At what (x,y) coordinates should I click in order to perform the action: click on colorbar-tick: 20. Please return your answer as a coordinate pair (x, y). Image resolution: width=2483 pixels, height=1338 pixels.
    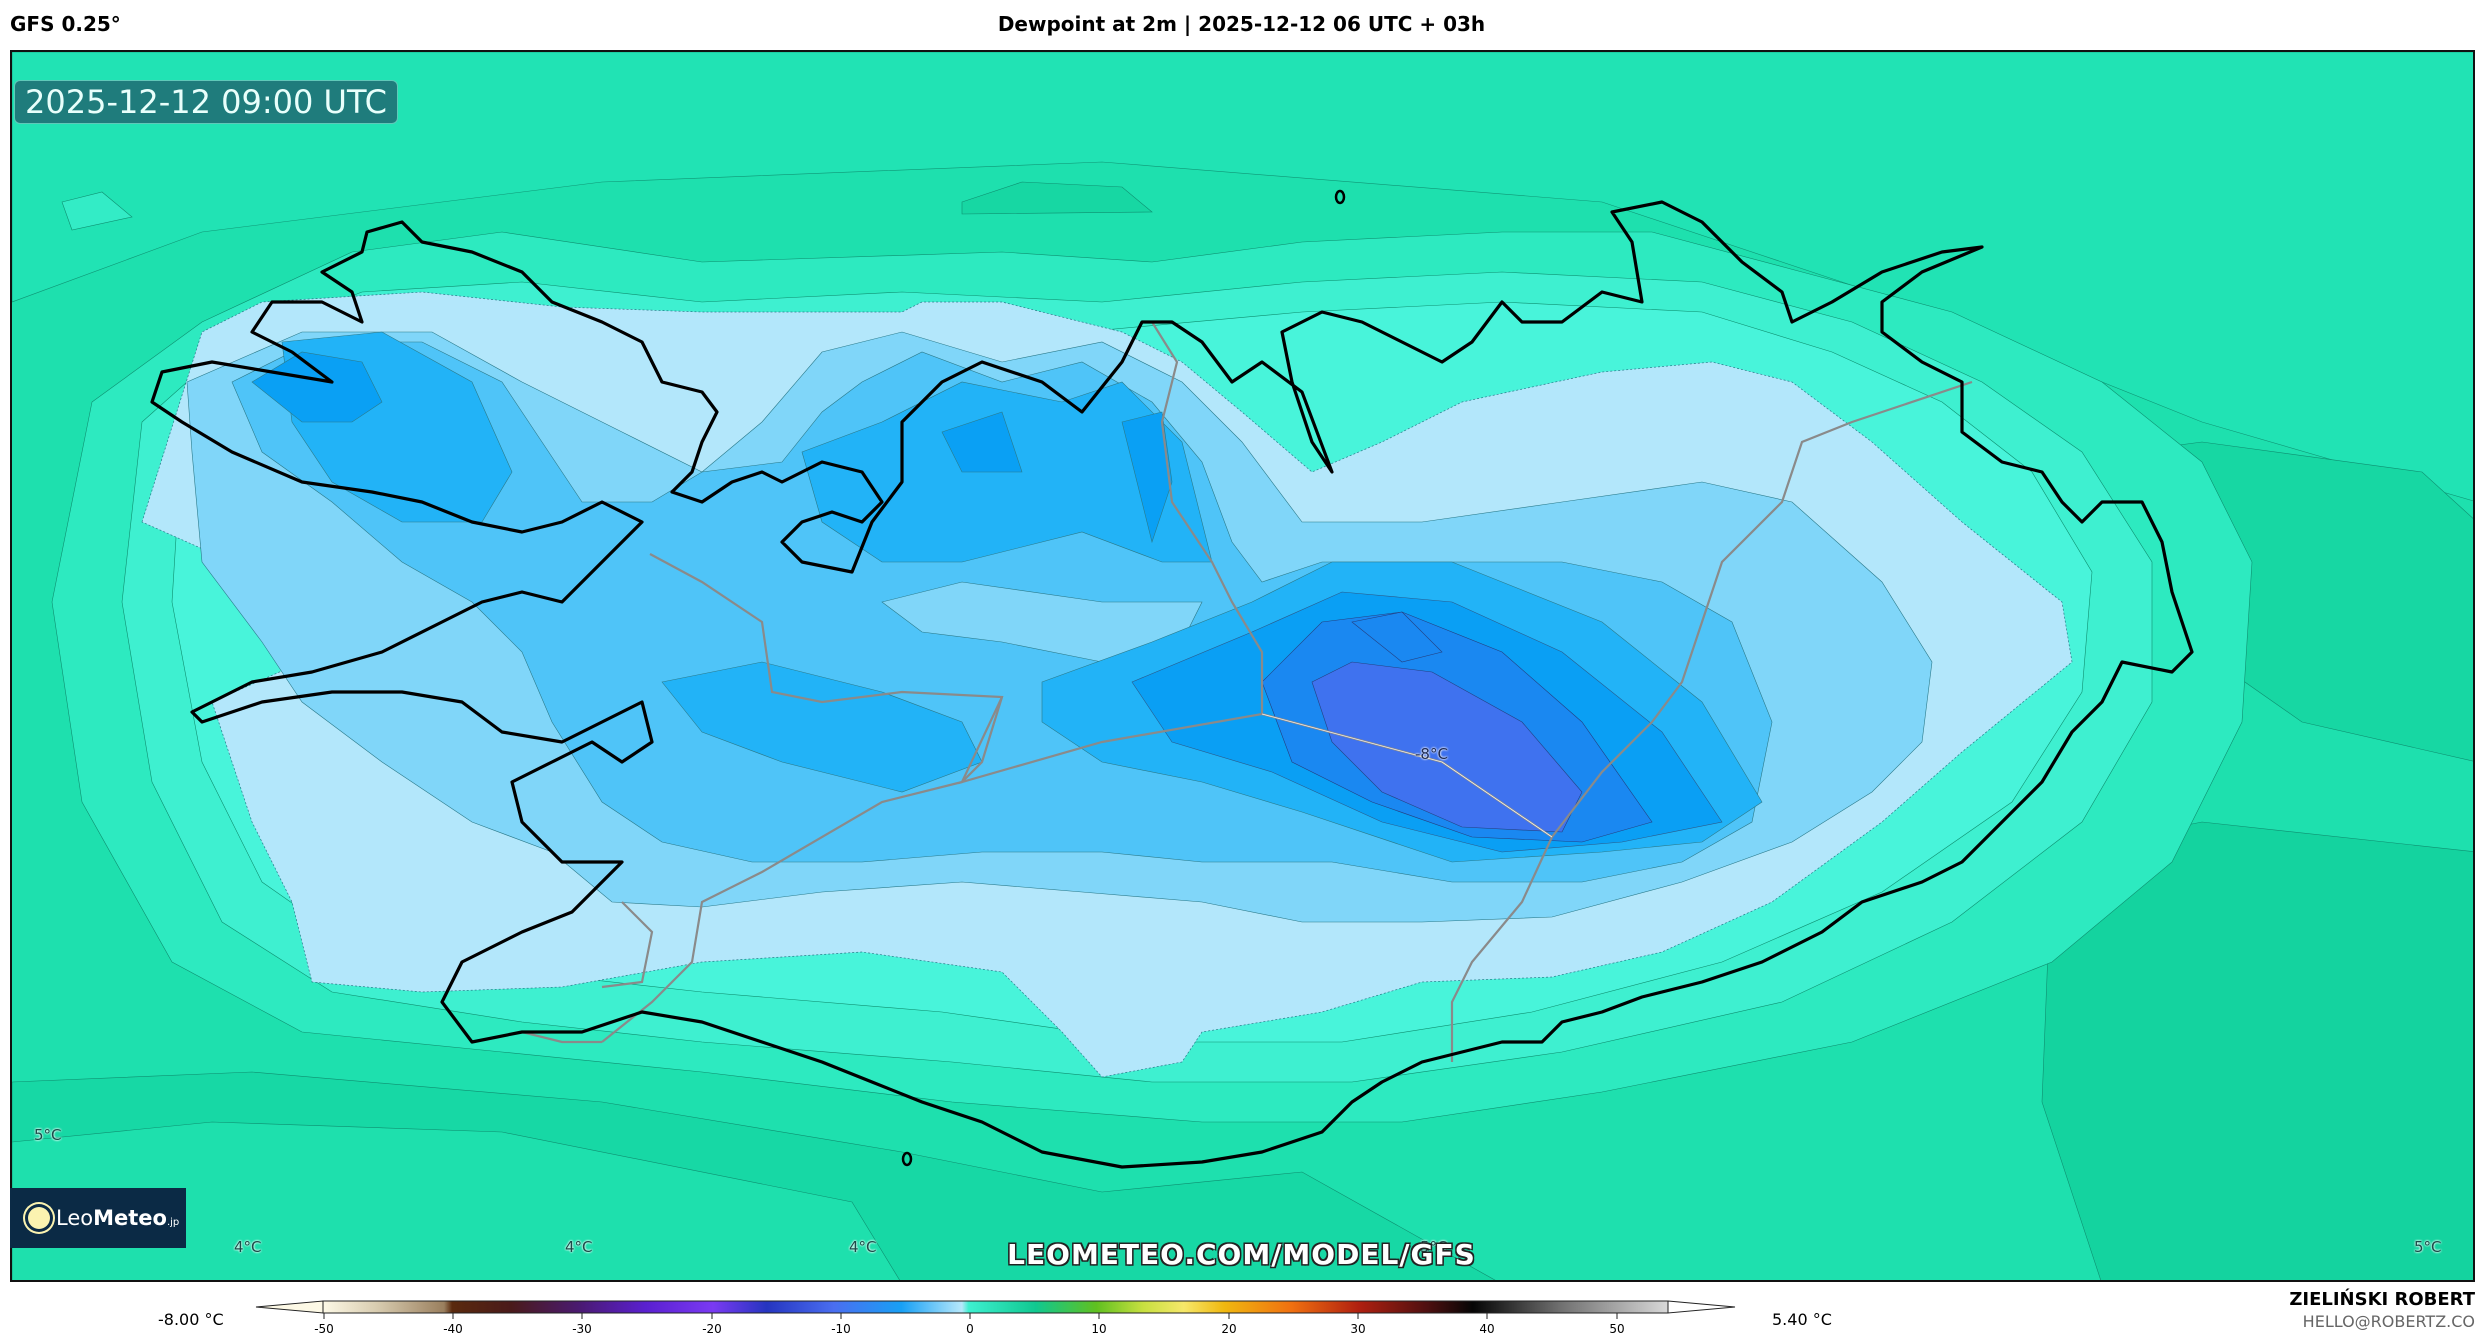
    Looking at the image, I should click on (1229, 1329).